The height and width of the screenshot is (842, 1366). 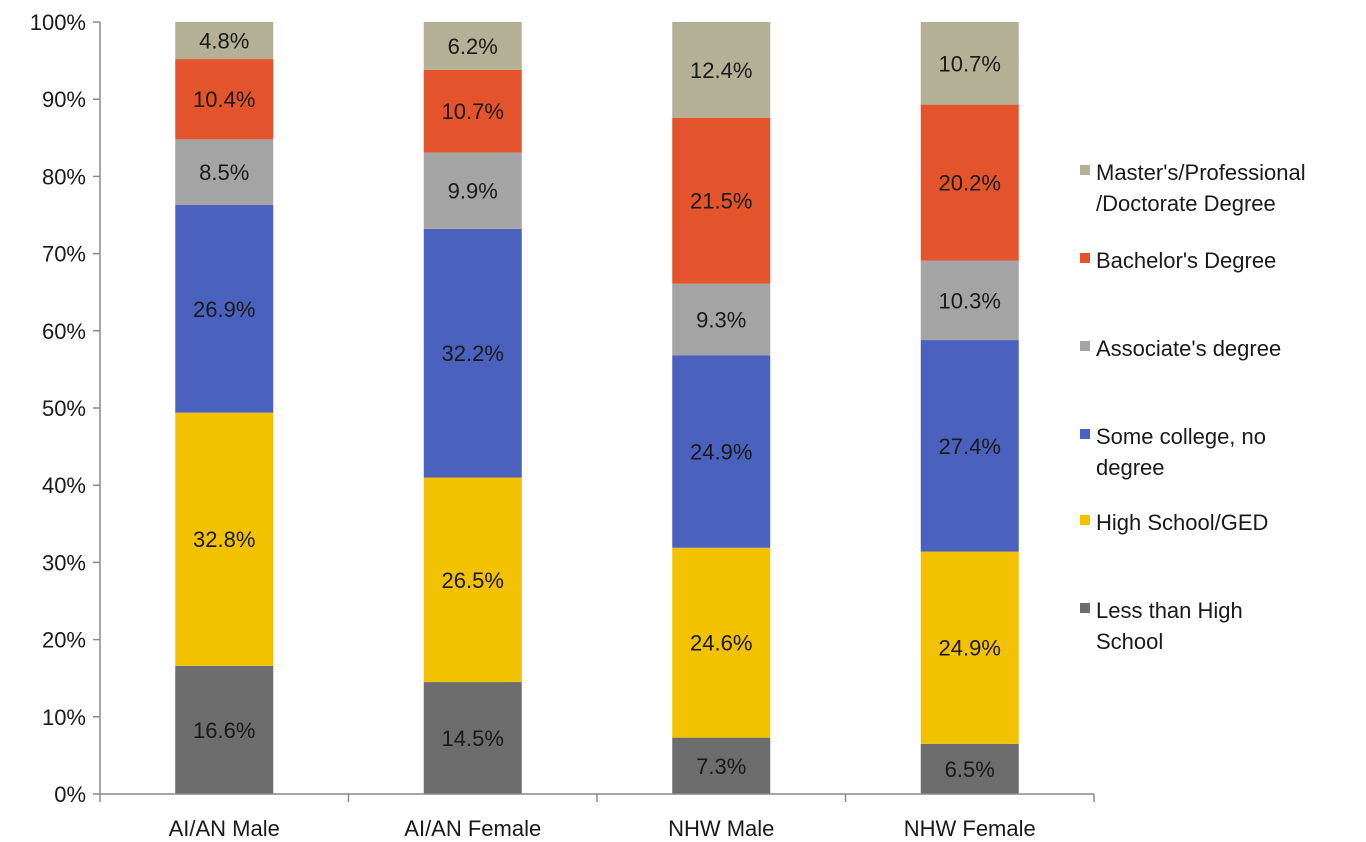 I want to click on data-label: 12.4%, so click(x=721, y=70).